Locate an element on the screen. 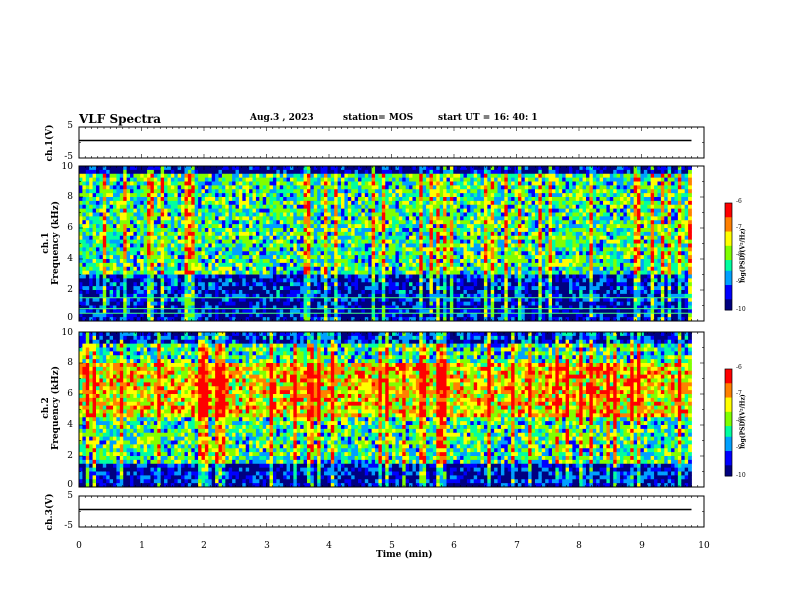 This screenshot has height=612, width=792. colorbar2-tick: -9 is located at coordinates (739, 447).